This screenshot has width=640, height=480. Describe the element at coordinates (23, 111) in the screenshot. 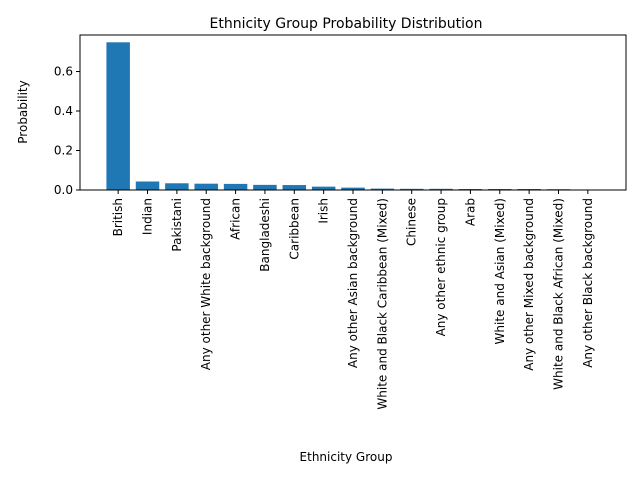

I see `y-axis-label: Probability` at that location.